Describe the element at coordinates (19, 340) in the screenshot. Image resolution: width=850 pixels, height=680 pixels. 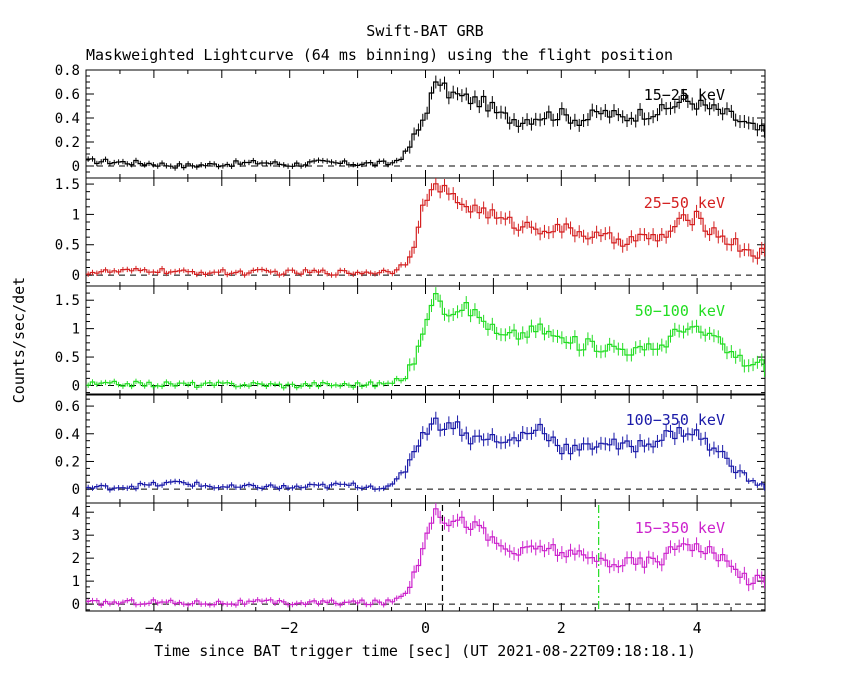
I see `y-axis-label: Counts/sec/det` at that location.